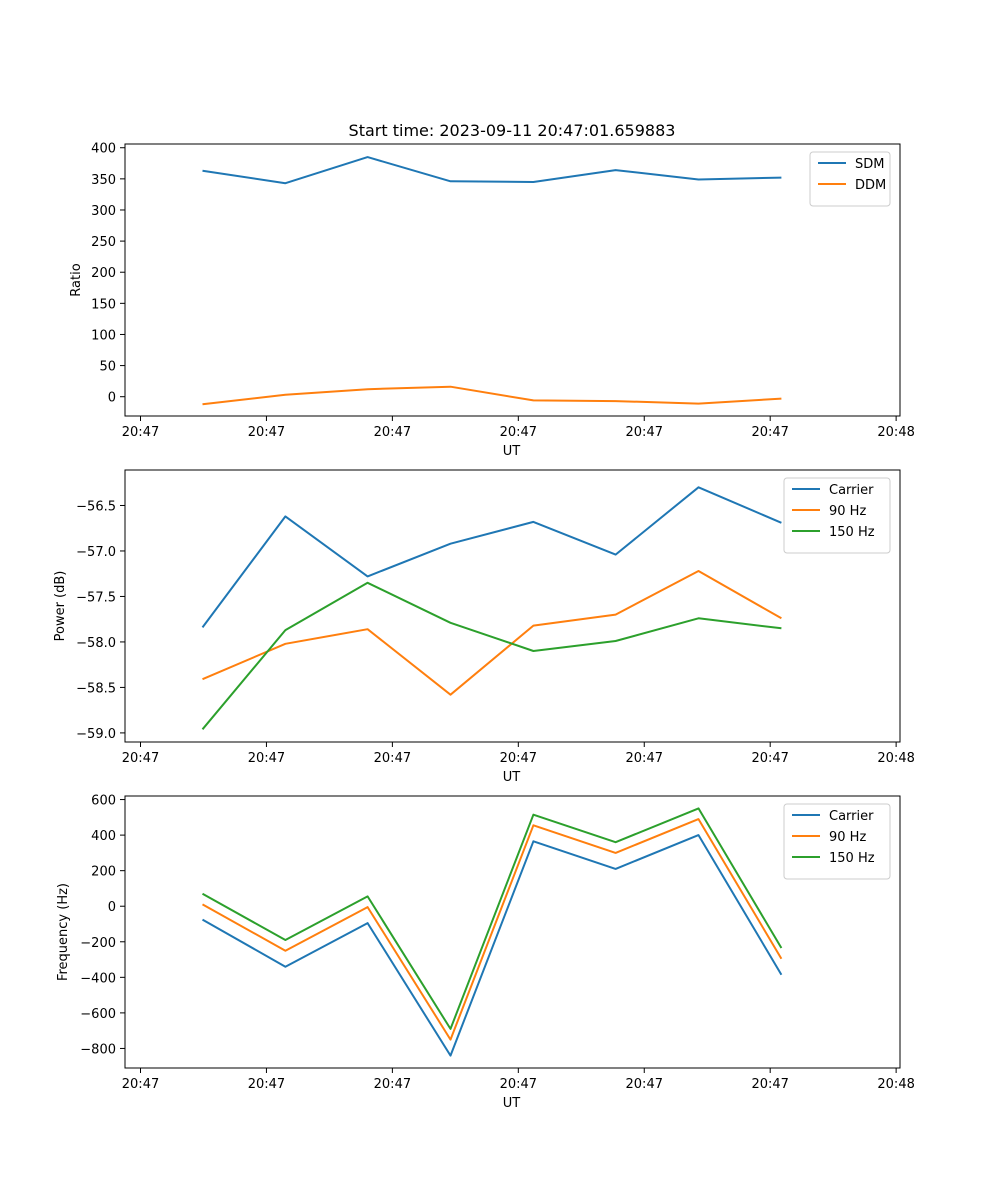 This screenshot has height=1200, width=1000. Describe the element at coordinates (492, 170) in the screenshot. I see `series-line-sdm` at that location.